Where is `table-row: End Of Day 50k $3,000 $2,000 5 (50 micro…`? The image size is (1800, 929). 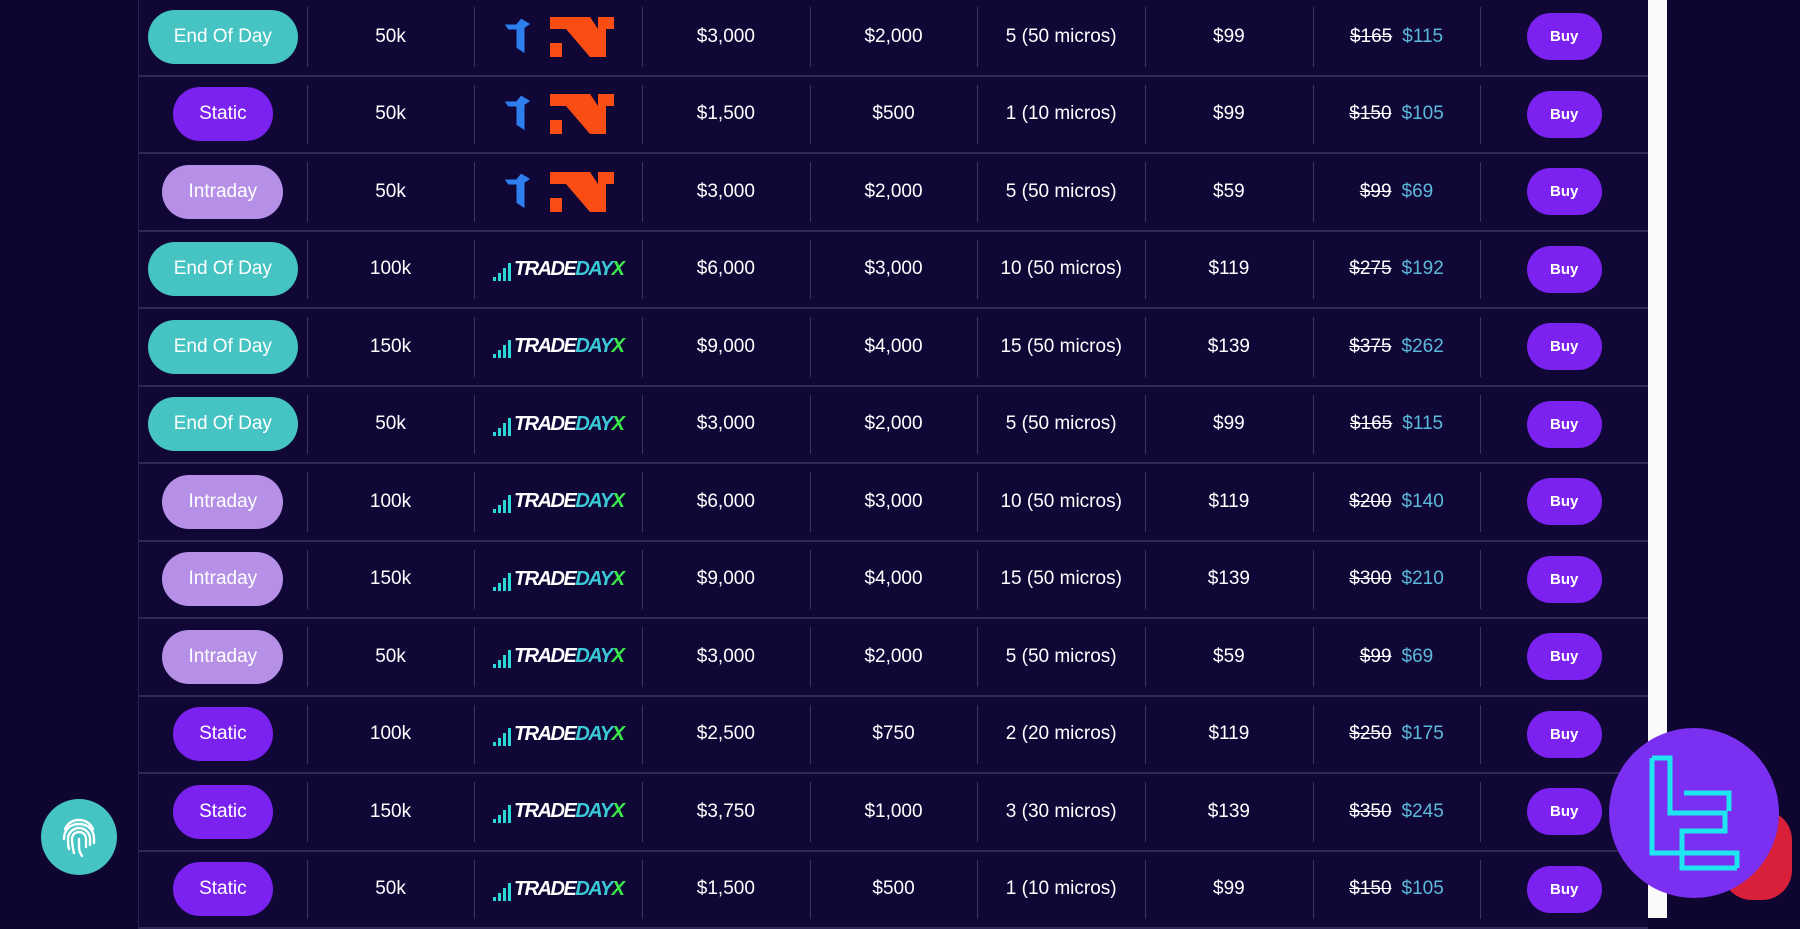 table-row: End Of Day 50k $3,000 $2,000 5 (50 micro… is located at coordinates (893, 38).